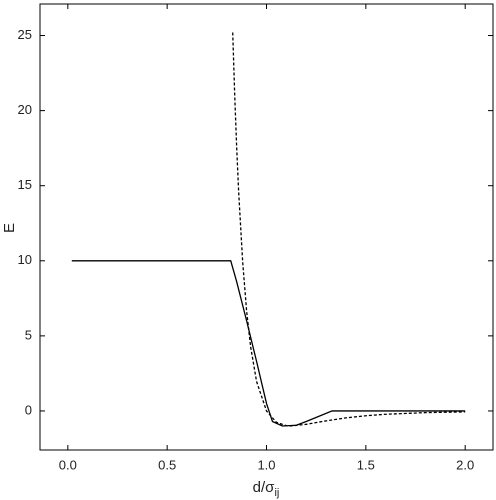 The image size is (496, 500). I want to click on x-axis-title: d/σij, so click(266, 489).